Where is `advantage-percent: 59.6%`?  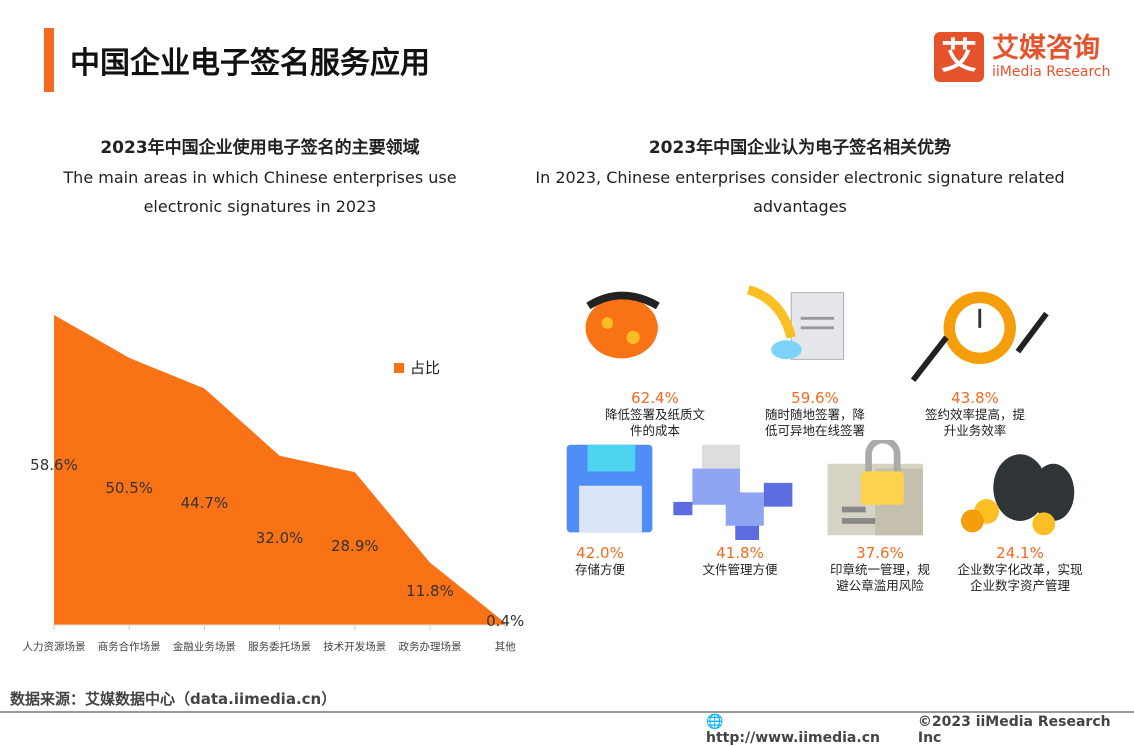 advantage-percent: 59.6% is located at coordinates (815, 398).